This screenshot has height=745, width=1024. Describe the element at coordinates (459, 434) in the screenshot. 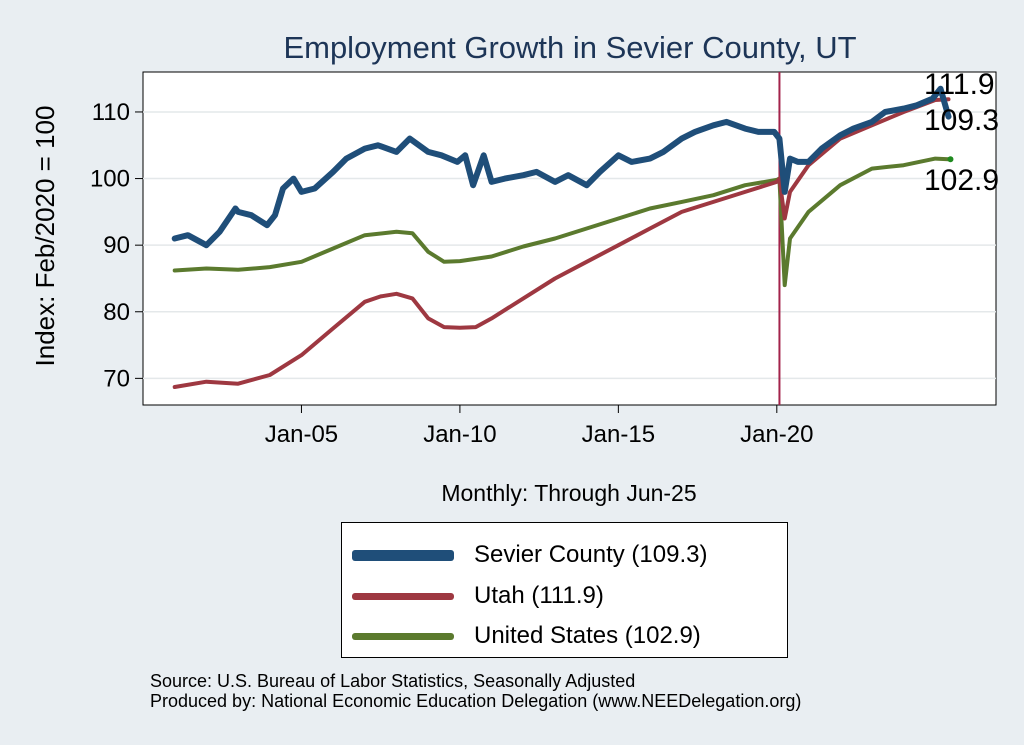

I see `x-tick-label: Jan-10` at that location.